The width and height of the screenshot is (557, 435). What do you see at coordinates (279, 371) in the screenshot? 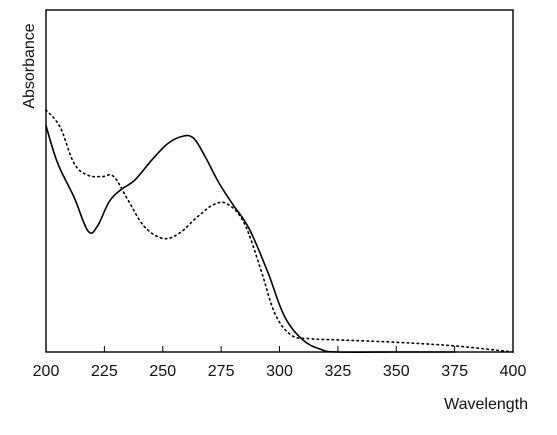
I see `x-tick-label: 300` at bounding box center [279, 371].